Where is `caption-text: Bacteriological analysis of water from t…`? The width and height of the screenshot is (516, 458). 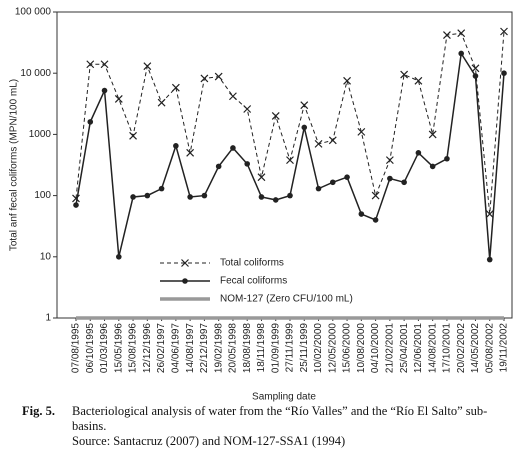
caption-text: Bacteriological analysis of water from t… is located at coordinates (280, 418).